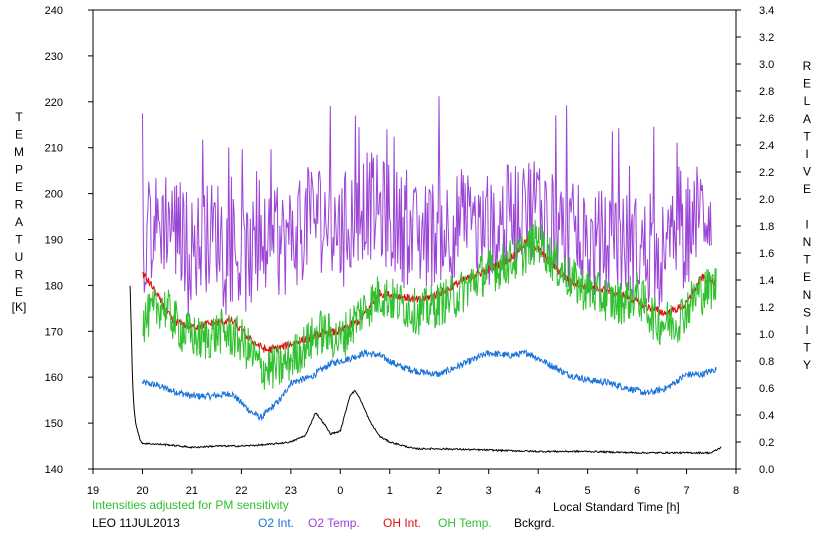  I want to click on x-tick-label: 20, so click(142, 491).